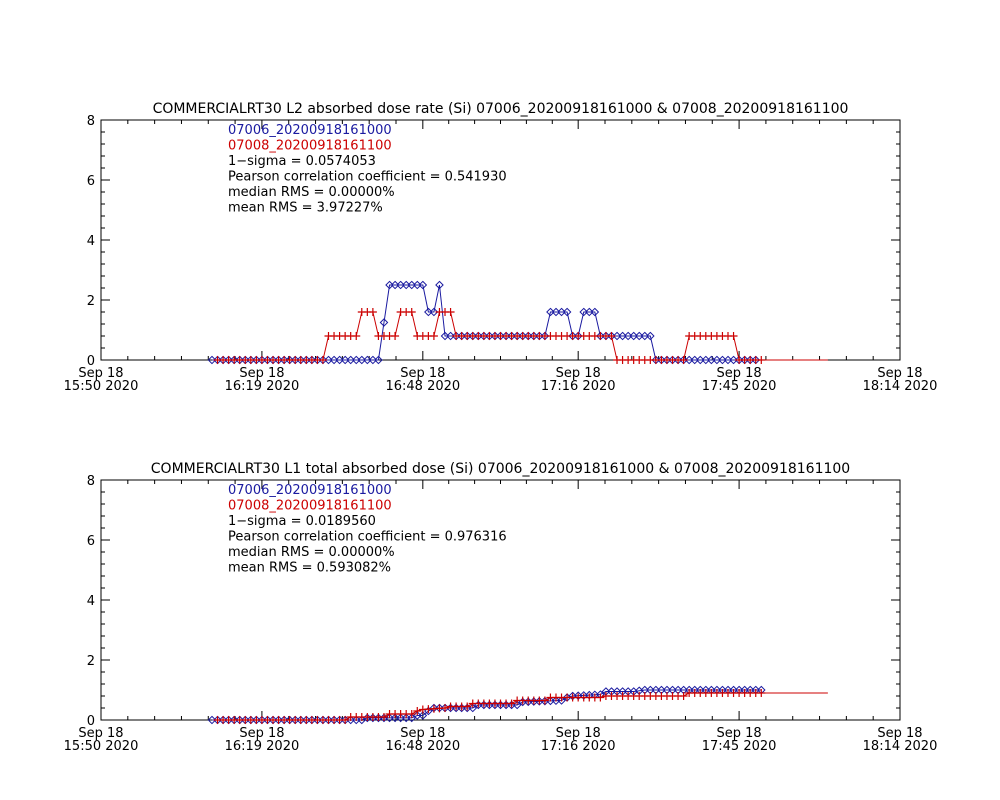 This screenshot has width=1000, height=800. What do you see at coordinates (309, 568) in the screenshot?
I see `annotation-line: mean RMS = 0.593082%` at bounding box center [309, 568].